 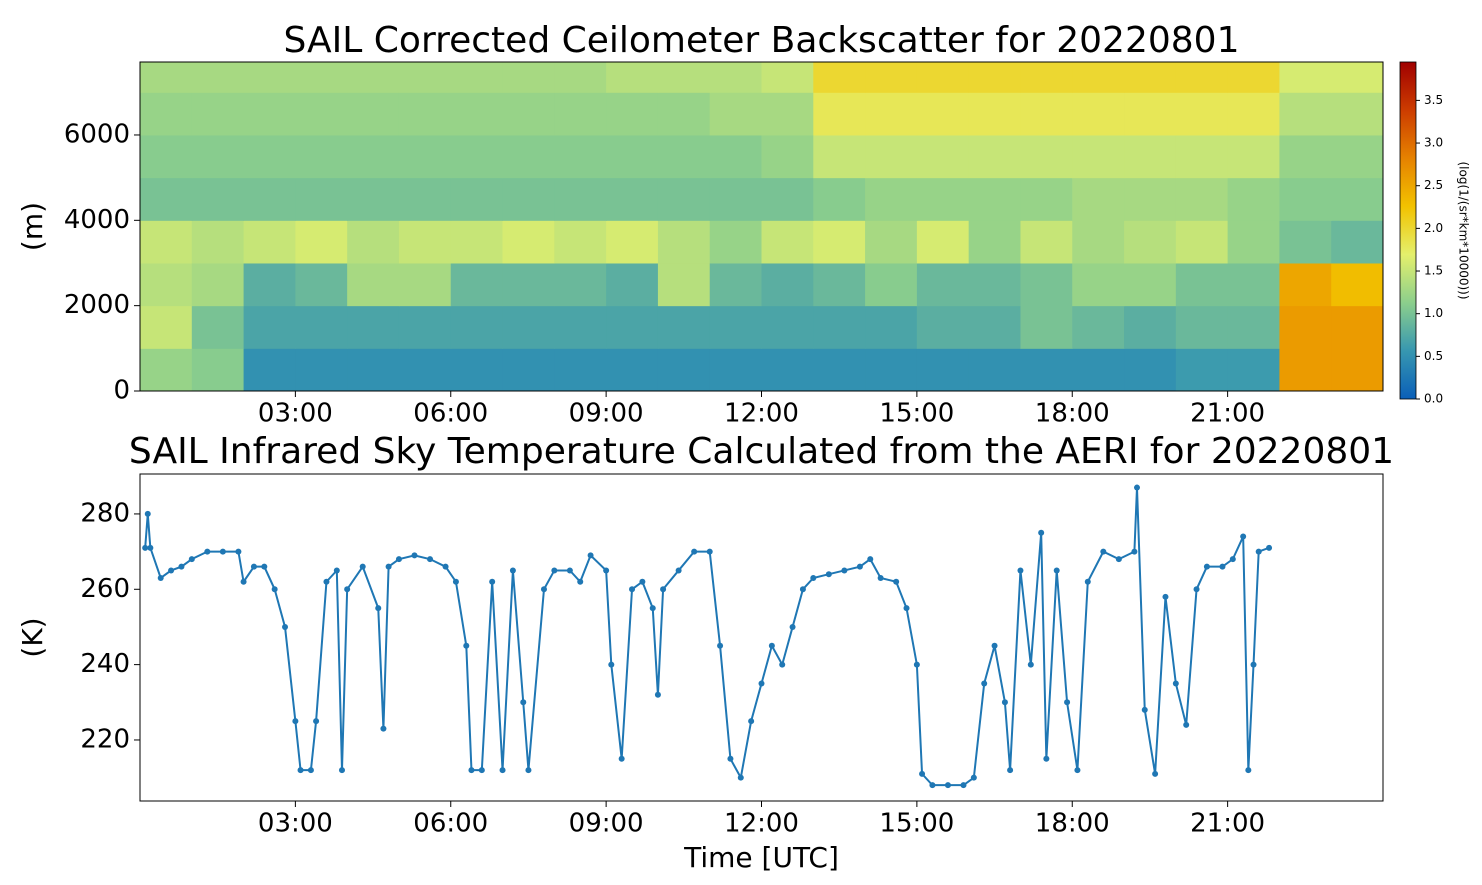 I want to click on y-tick-label: 280, so click(x=105, y=513).